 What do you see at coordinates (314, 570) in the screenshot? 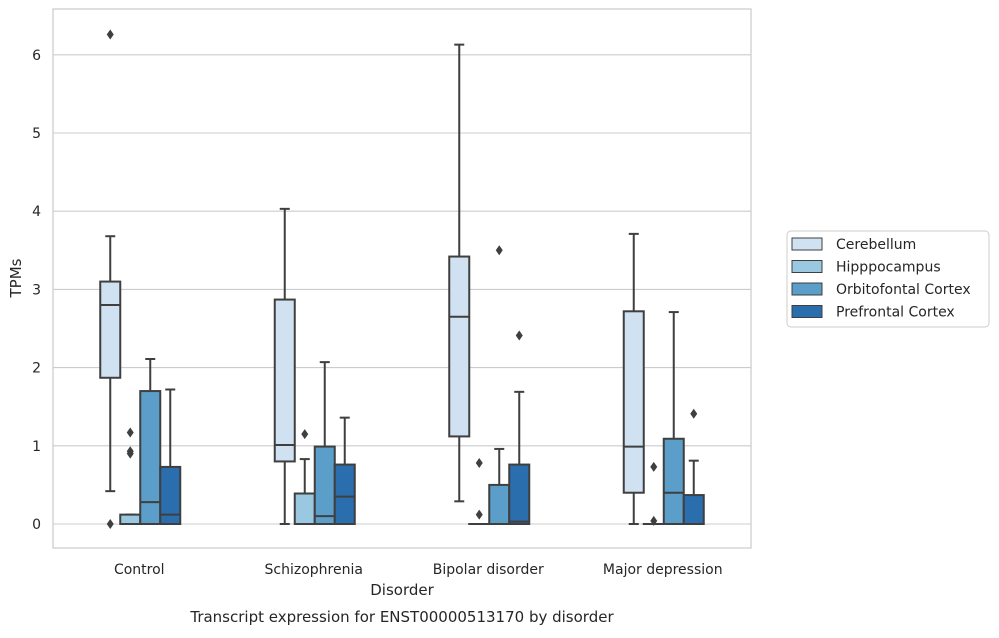
I see `x-tick-label-1: Schizophrenia` at bounding box center [314, 570].